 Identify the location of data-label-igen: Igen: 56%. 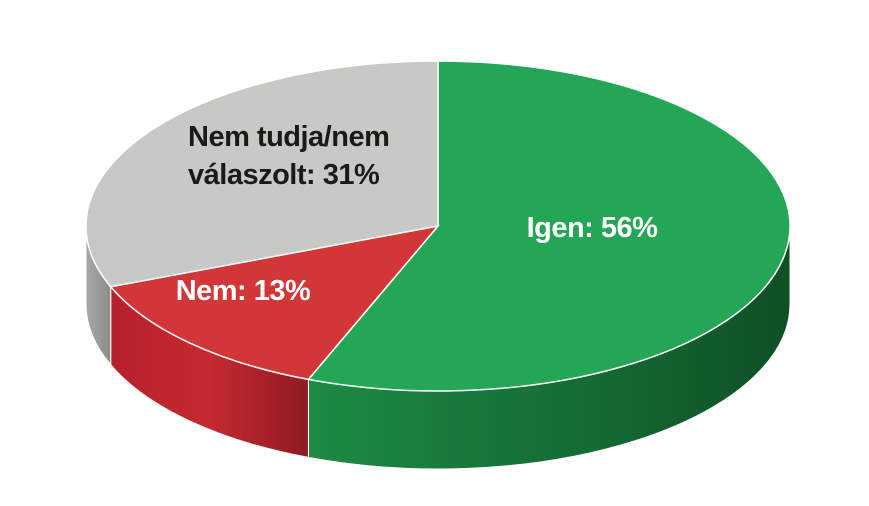
(593, 228).